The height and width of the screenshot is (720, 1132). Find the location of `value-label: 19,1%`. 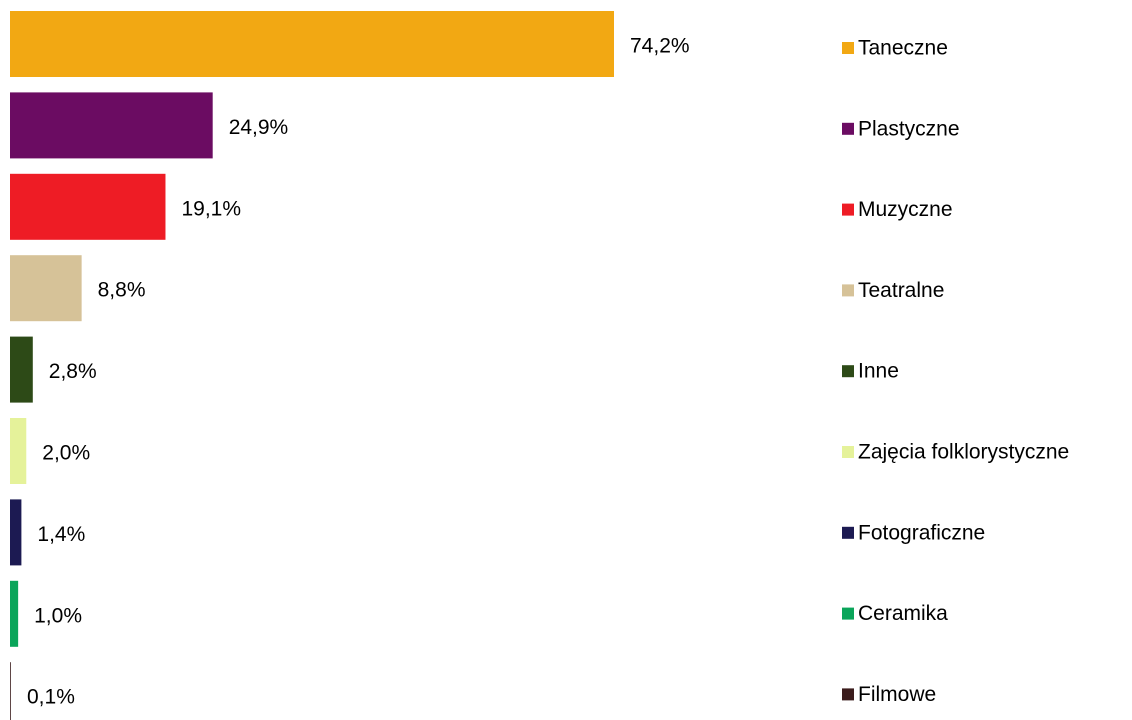

value-label: 19,1% is located at coordinates (211, 208).